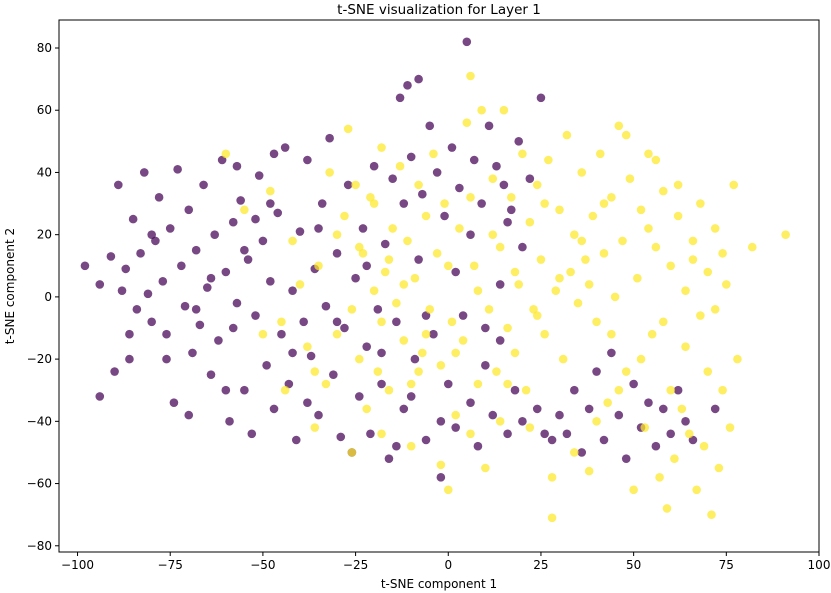 This screenshot has width=831, height=593. I want to click on y-tick-label: 20, so click(44, 235).